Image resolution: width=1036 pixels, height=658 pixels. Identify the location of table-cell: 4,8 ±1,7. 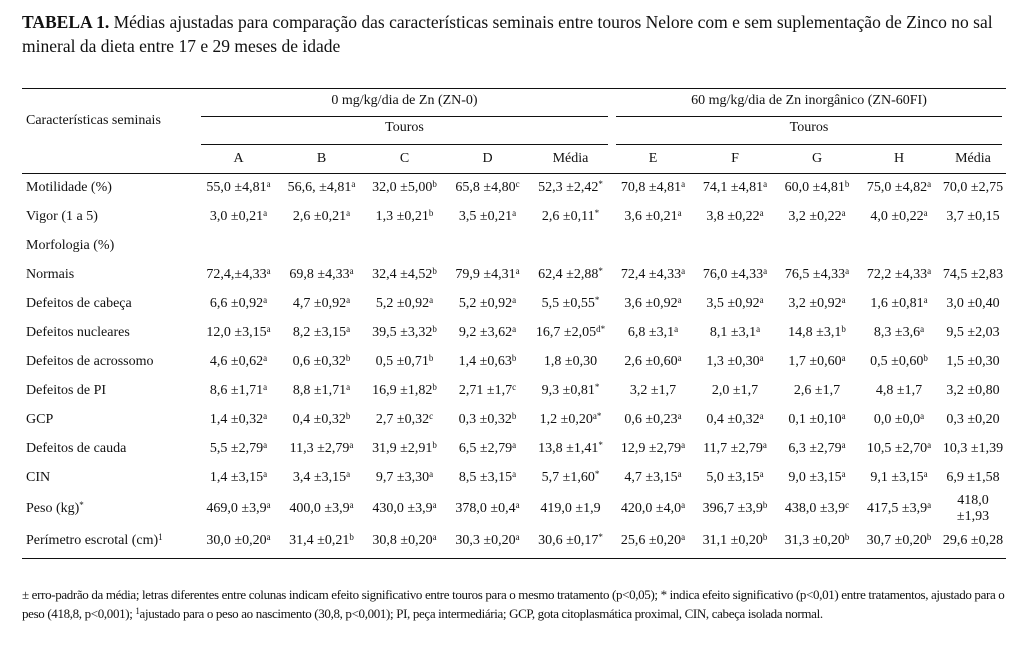
(899, 390).